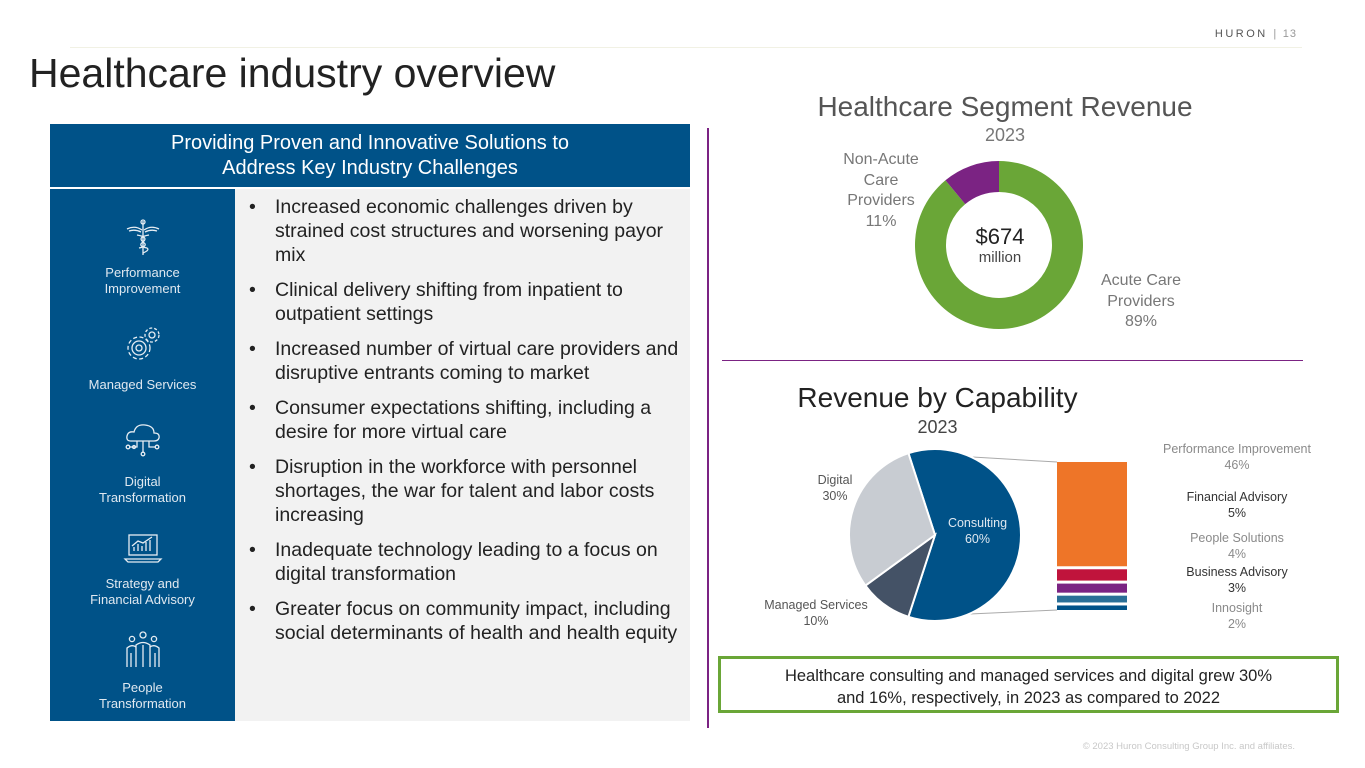  Describe the element at coordinates (881, 191) in the screenshot. I see `donut-label-non-acute: Non-Acute Care Providers 11%` at that location.